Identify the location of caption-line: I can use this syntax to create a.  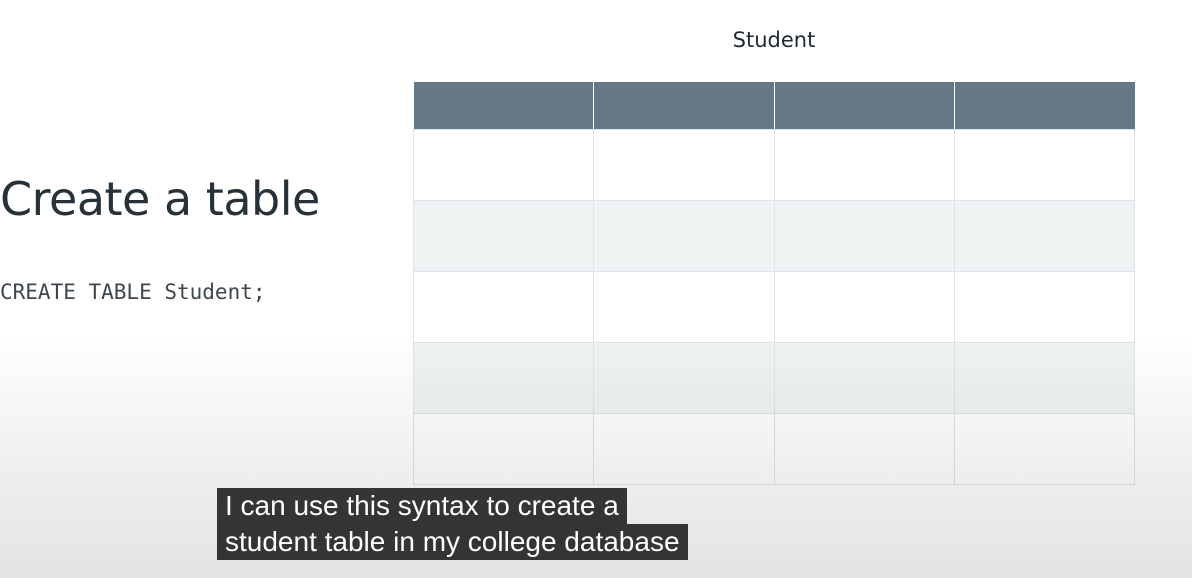
(422, 506).